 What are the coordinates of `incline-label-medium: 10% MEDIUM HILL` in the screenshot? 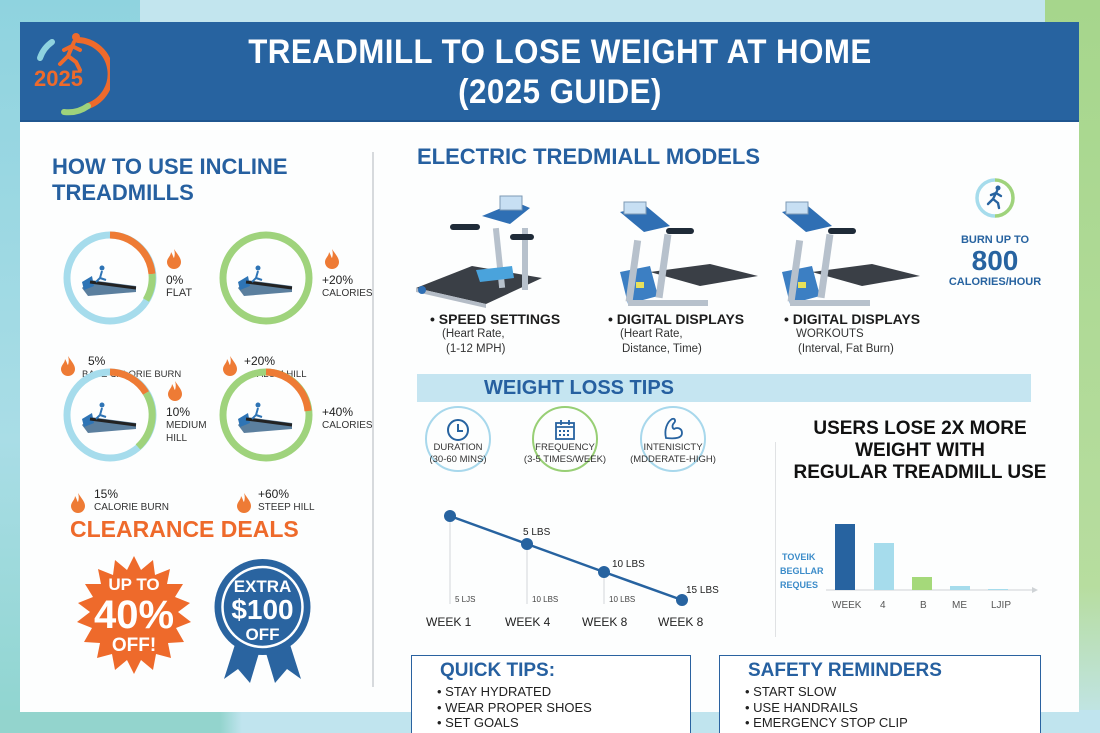 It's located at (186, 425).